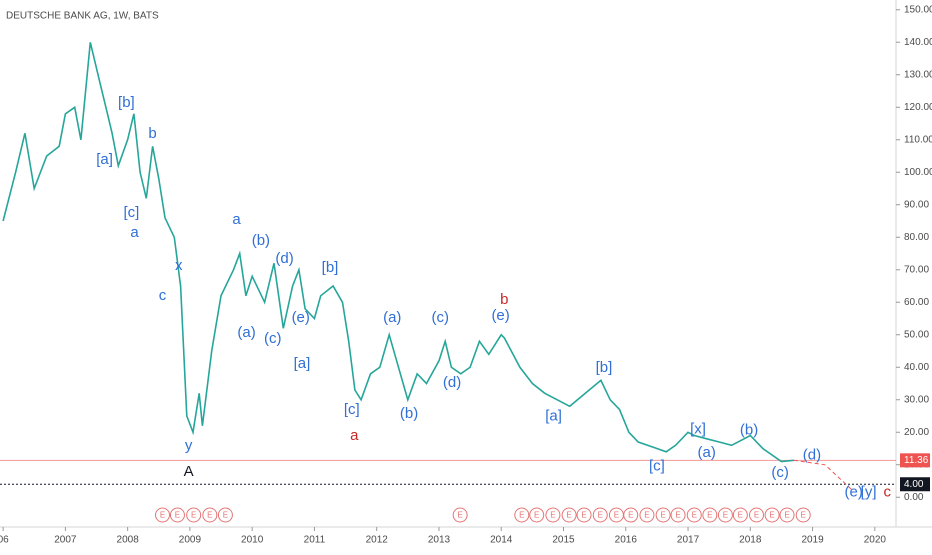  I want to click on x-tick-label: 2011, so click(315, 540).